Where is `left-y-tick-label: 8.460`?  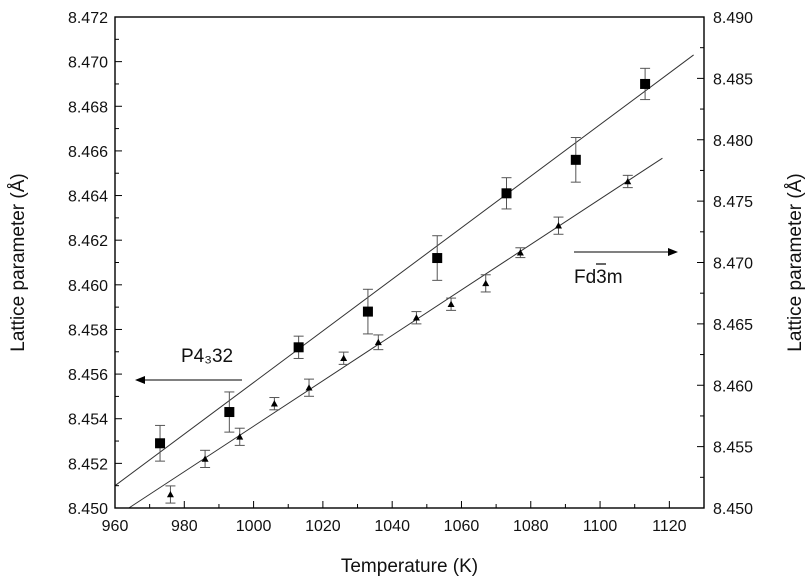 left-y-tick-label: 8.460 is located at coordinates (88, 286).